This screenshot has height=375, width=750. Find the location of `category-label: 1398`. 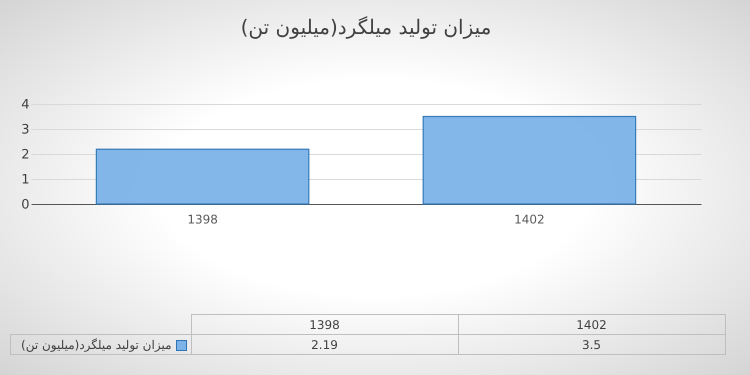

category-label: 1398 is located at coordinates (324, 325).